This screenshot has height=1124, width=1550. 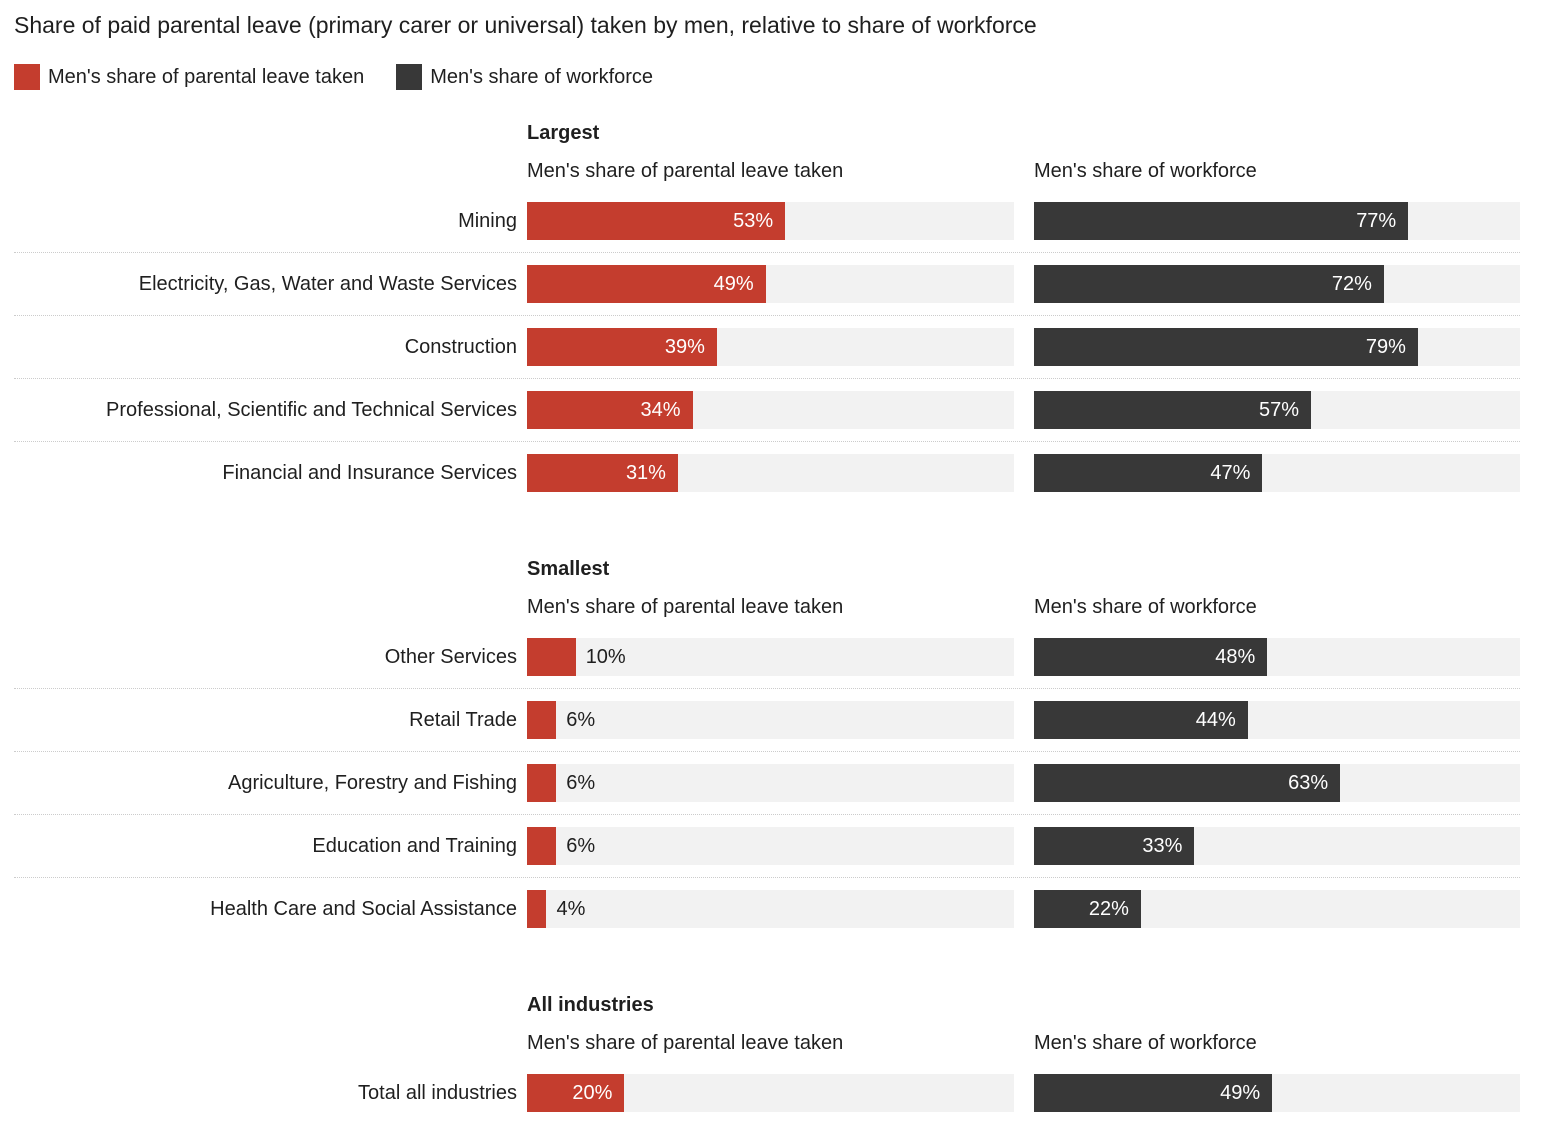 I want to click on workforce-bar-track: 33%, so click(x=1277, y=846).